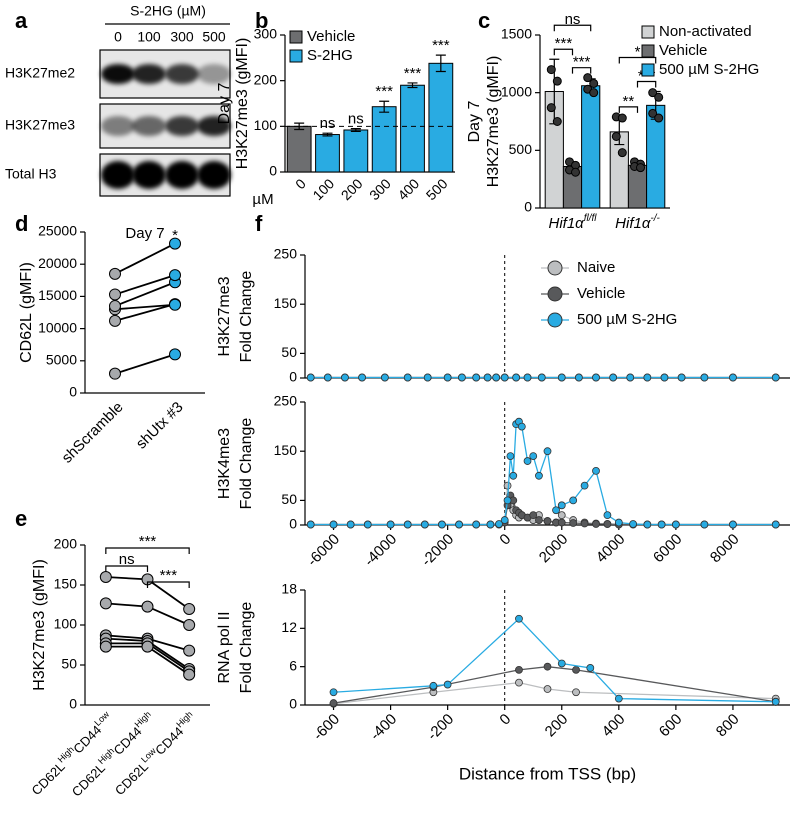 This screenshot has height=835, width=800. What do you see at coordinates (441, 45) in the screenshot?
I see `significance: ***` at bounding box center [441, 45].